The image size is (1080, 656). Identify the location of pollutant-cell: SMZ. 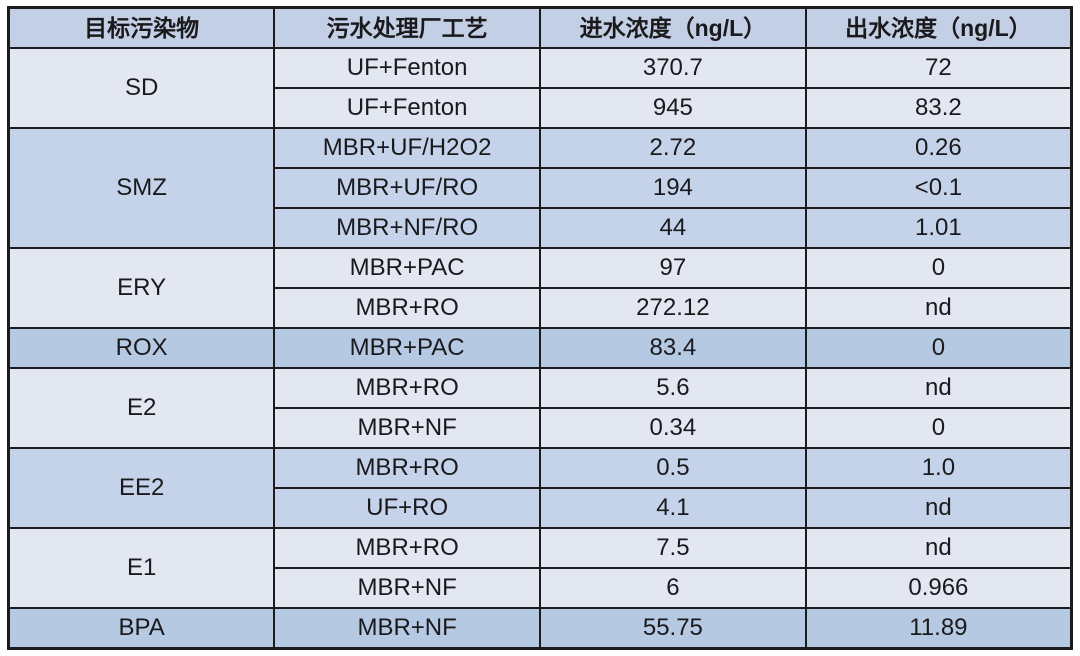
(141, 188).